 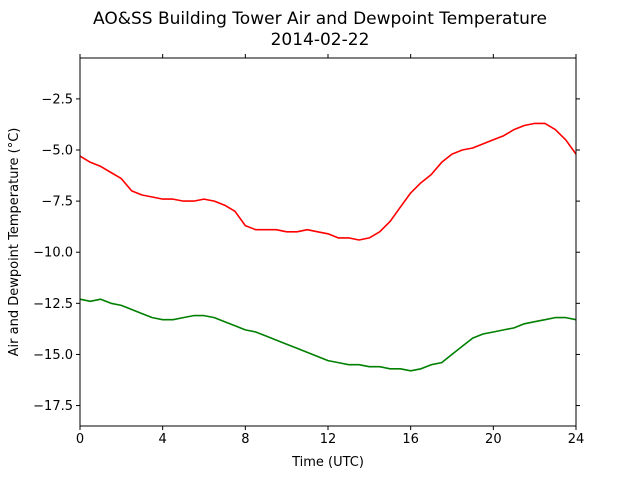 I want to click on x-tick-label: 8, so click(x=245, y=439).